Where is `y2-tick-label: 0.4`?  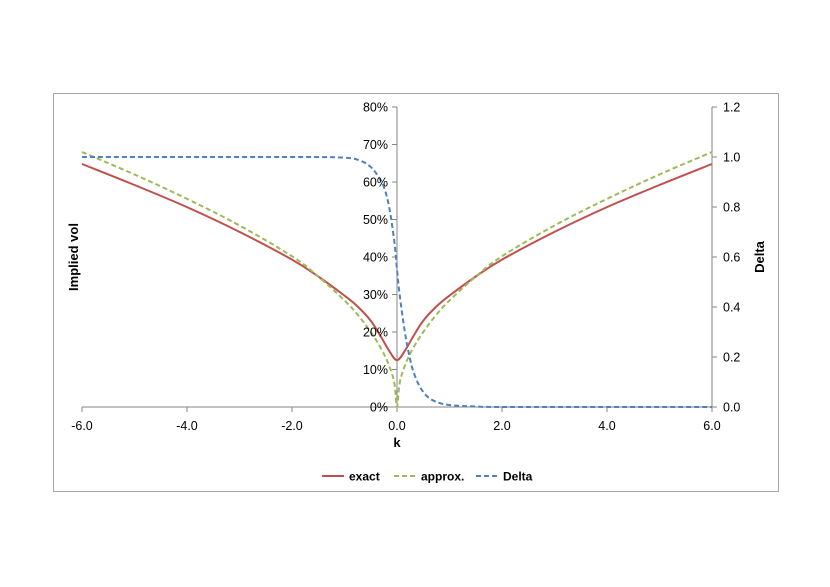
y2-tick-label: 0.4 is located at coordinates (731, 308).